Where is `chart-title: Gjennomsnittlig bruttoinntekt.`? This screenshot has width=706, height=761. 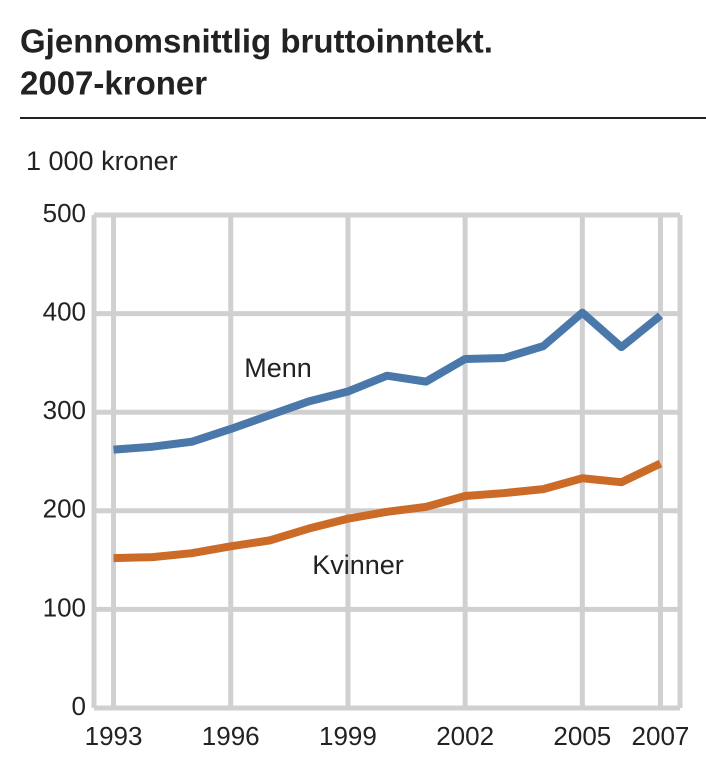 chart-title: Gjennomsnittlig bruttoinntekt. is located at coordinates (256, 41).